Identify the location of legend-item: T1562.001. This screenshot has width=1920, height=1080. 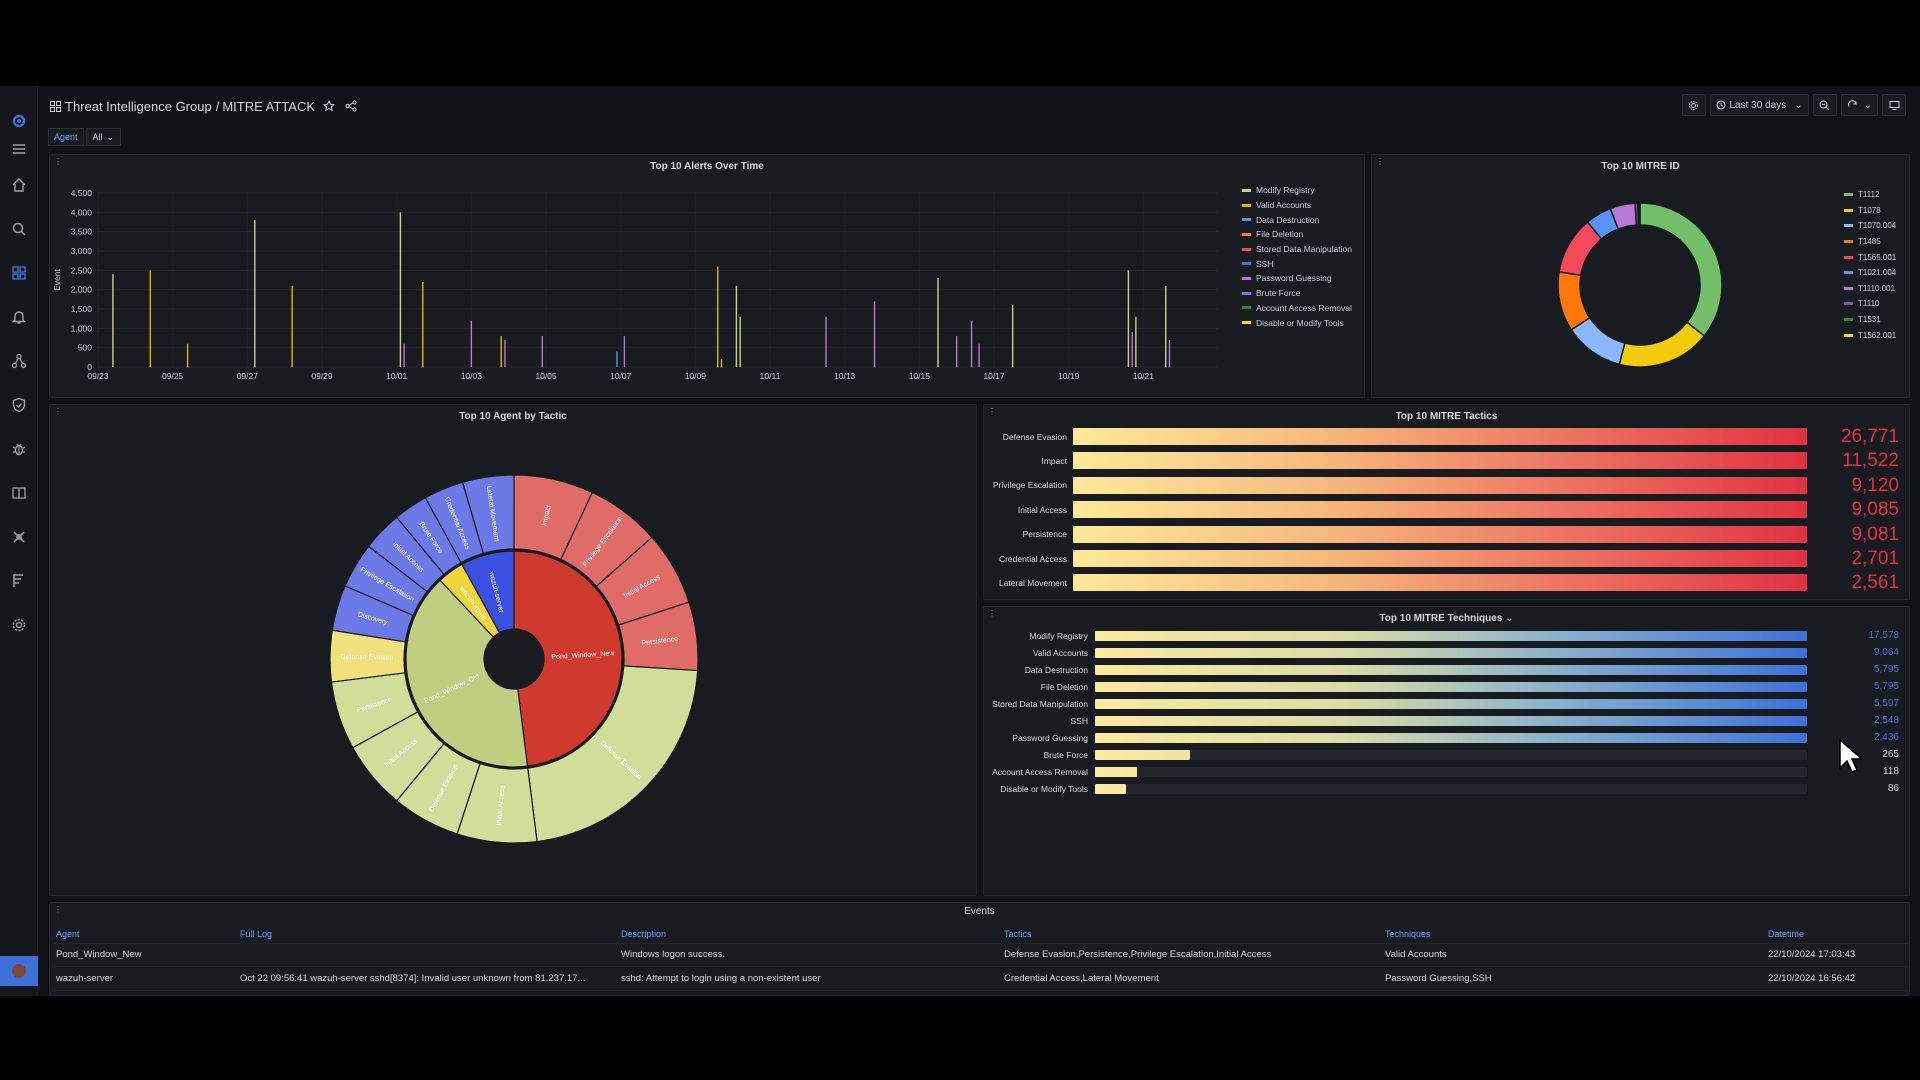
(1870, 335).